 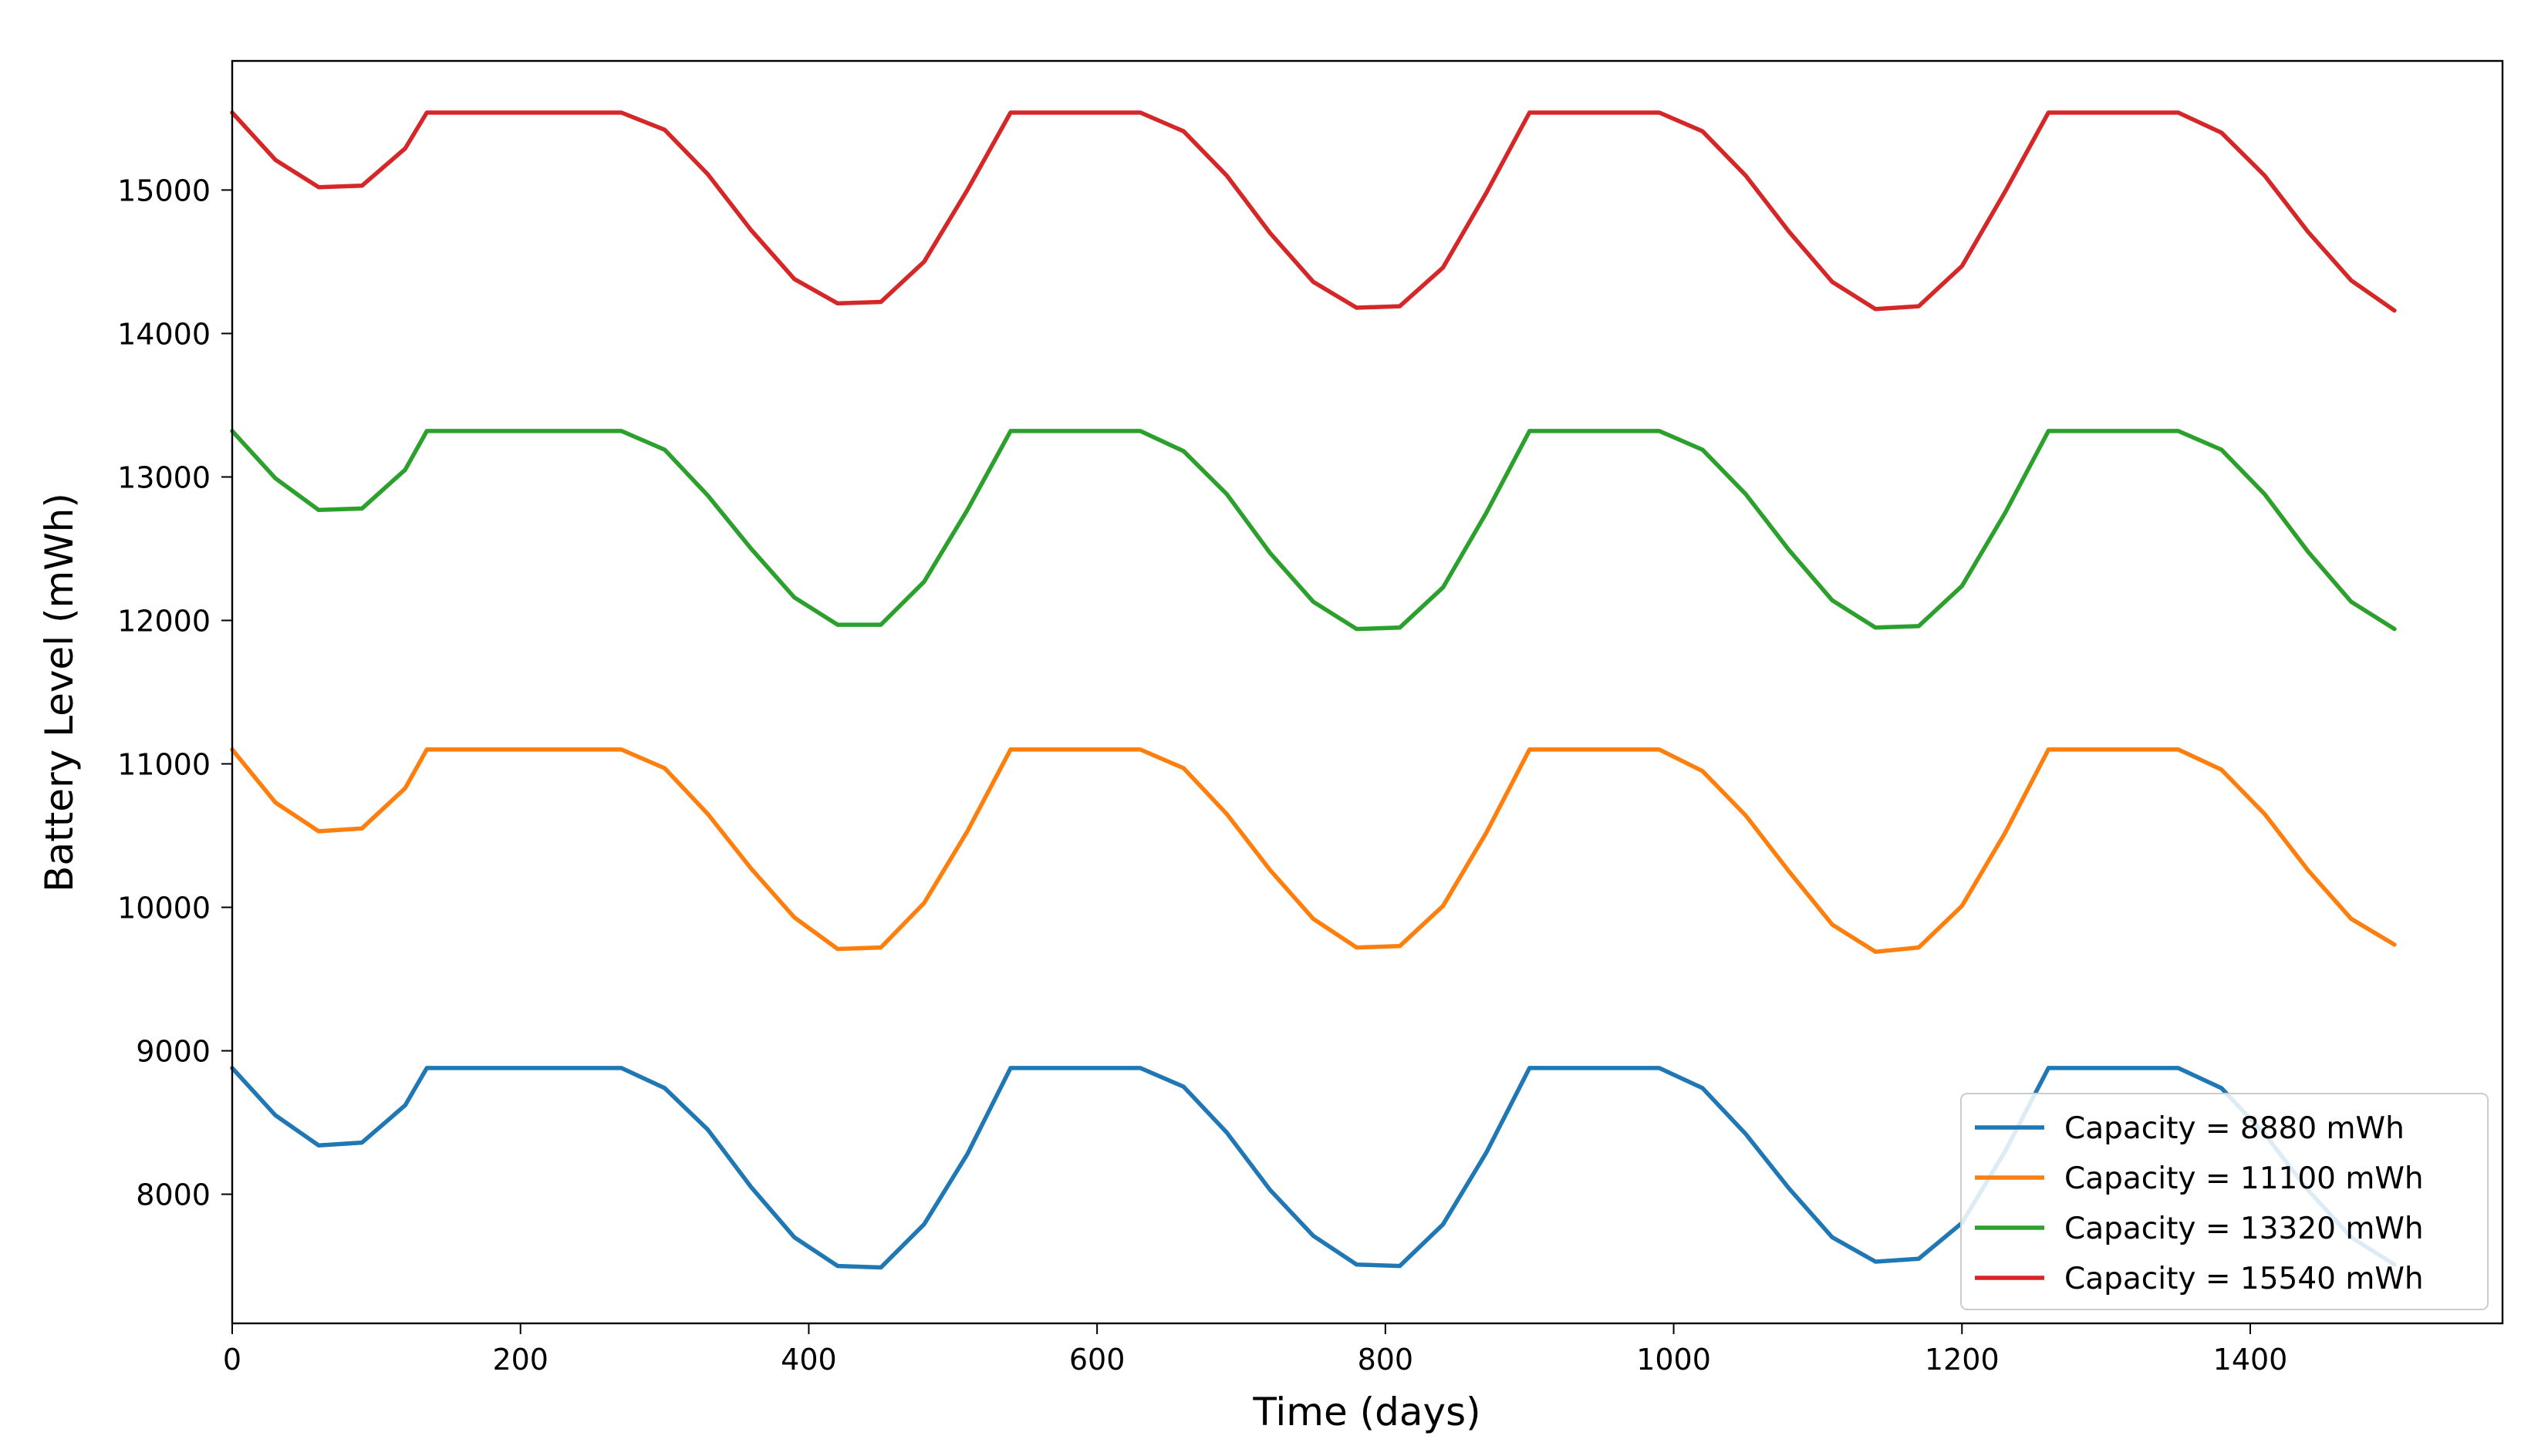 What do you see at coordinates (809, 1360) in the screenshot?
I see `x-tick-label: 400` at bounding box center [809, 1360].